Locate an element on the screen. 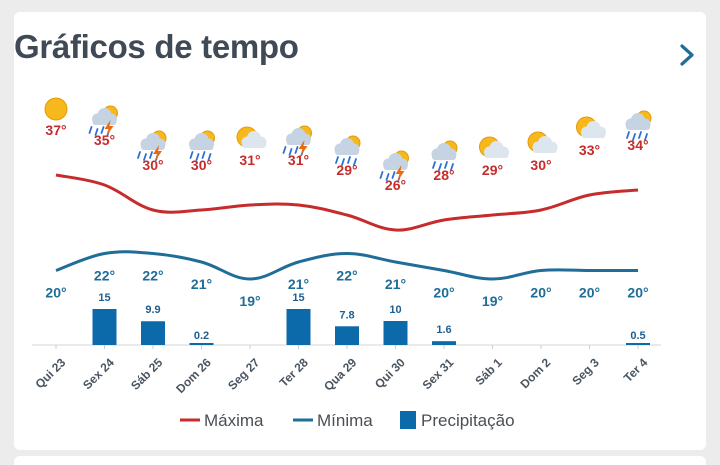 This screenshot has height=465, width=720. legend is located at coordinates (298, 420).